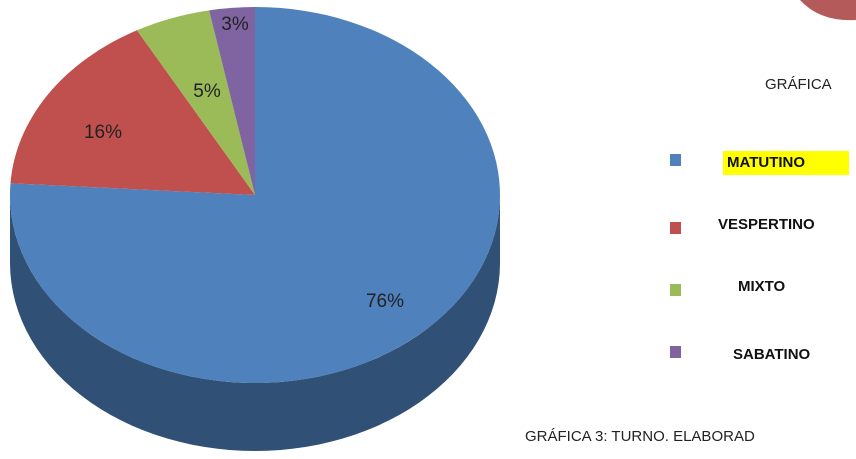 The image size is (856, 459). Describe the element at coordinates (742, 258) in the screenshot. I see `legend: MATUTINO VESPERTINO MIXTO SABATINO` at that location.